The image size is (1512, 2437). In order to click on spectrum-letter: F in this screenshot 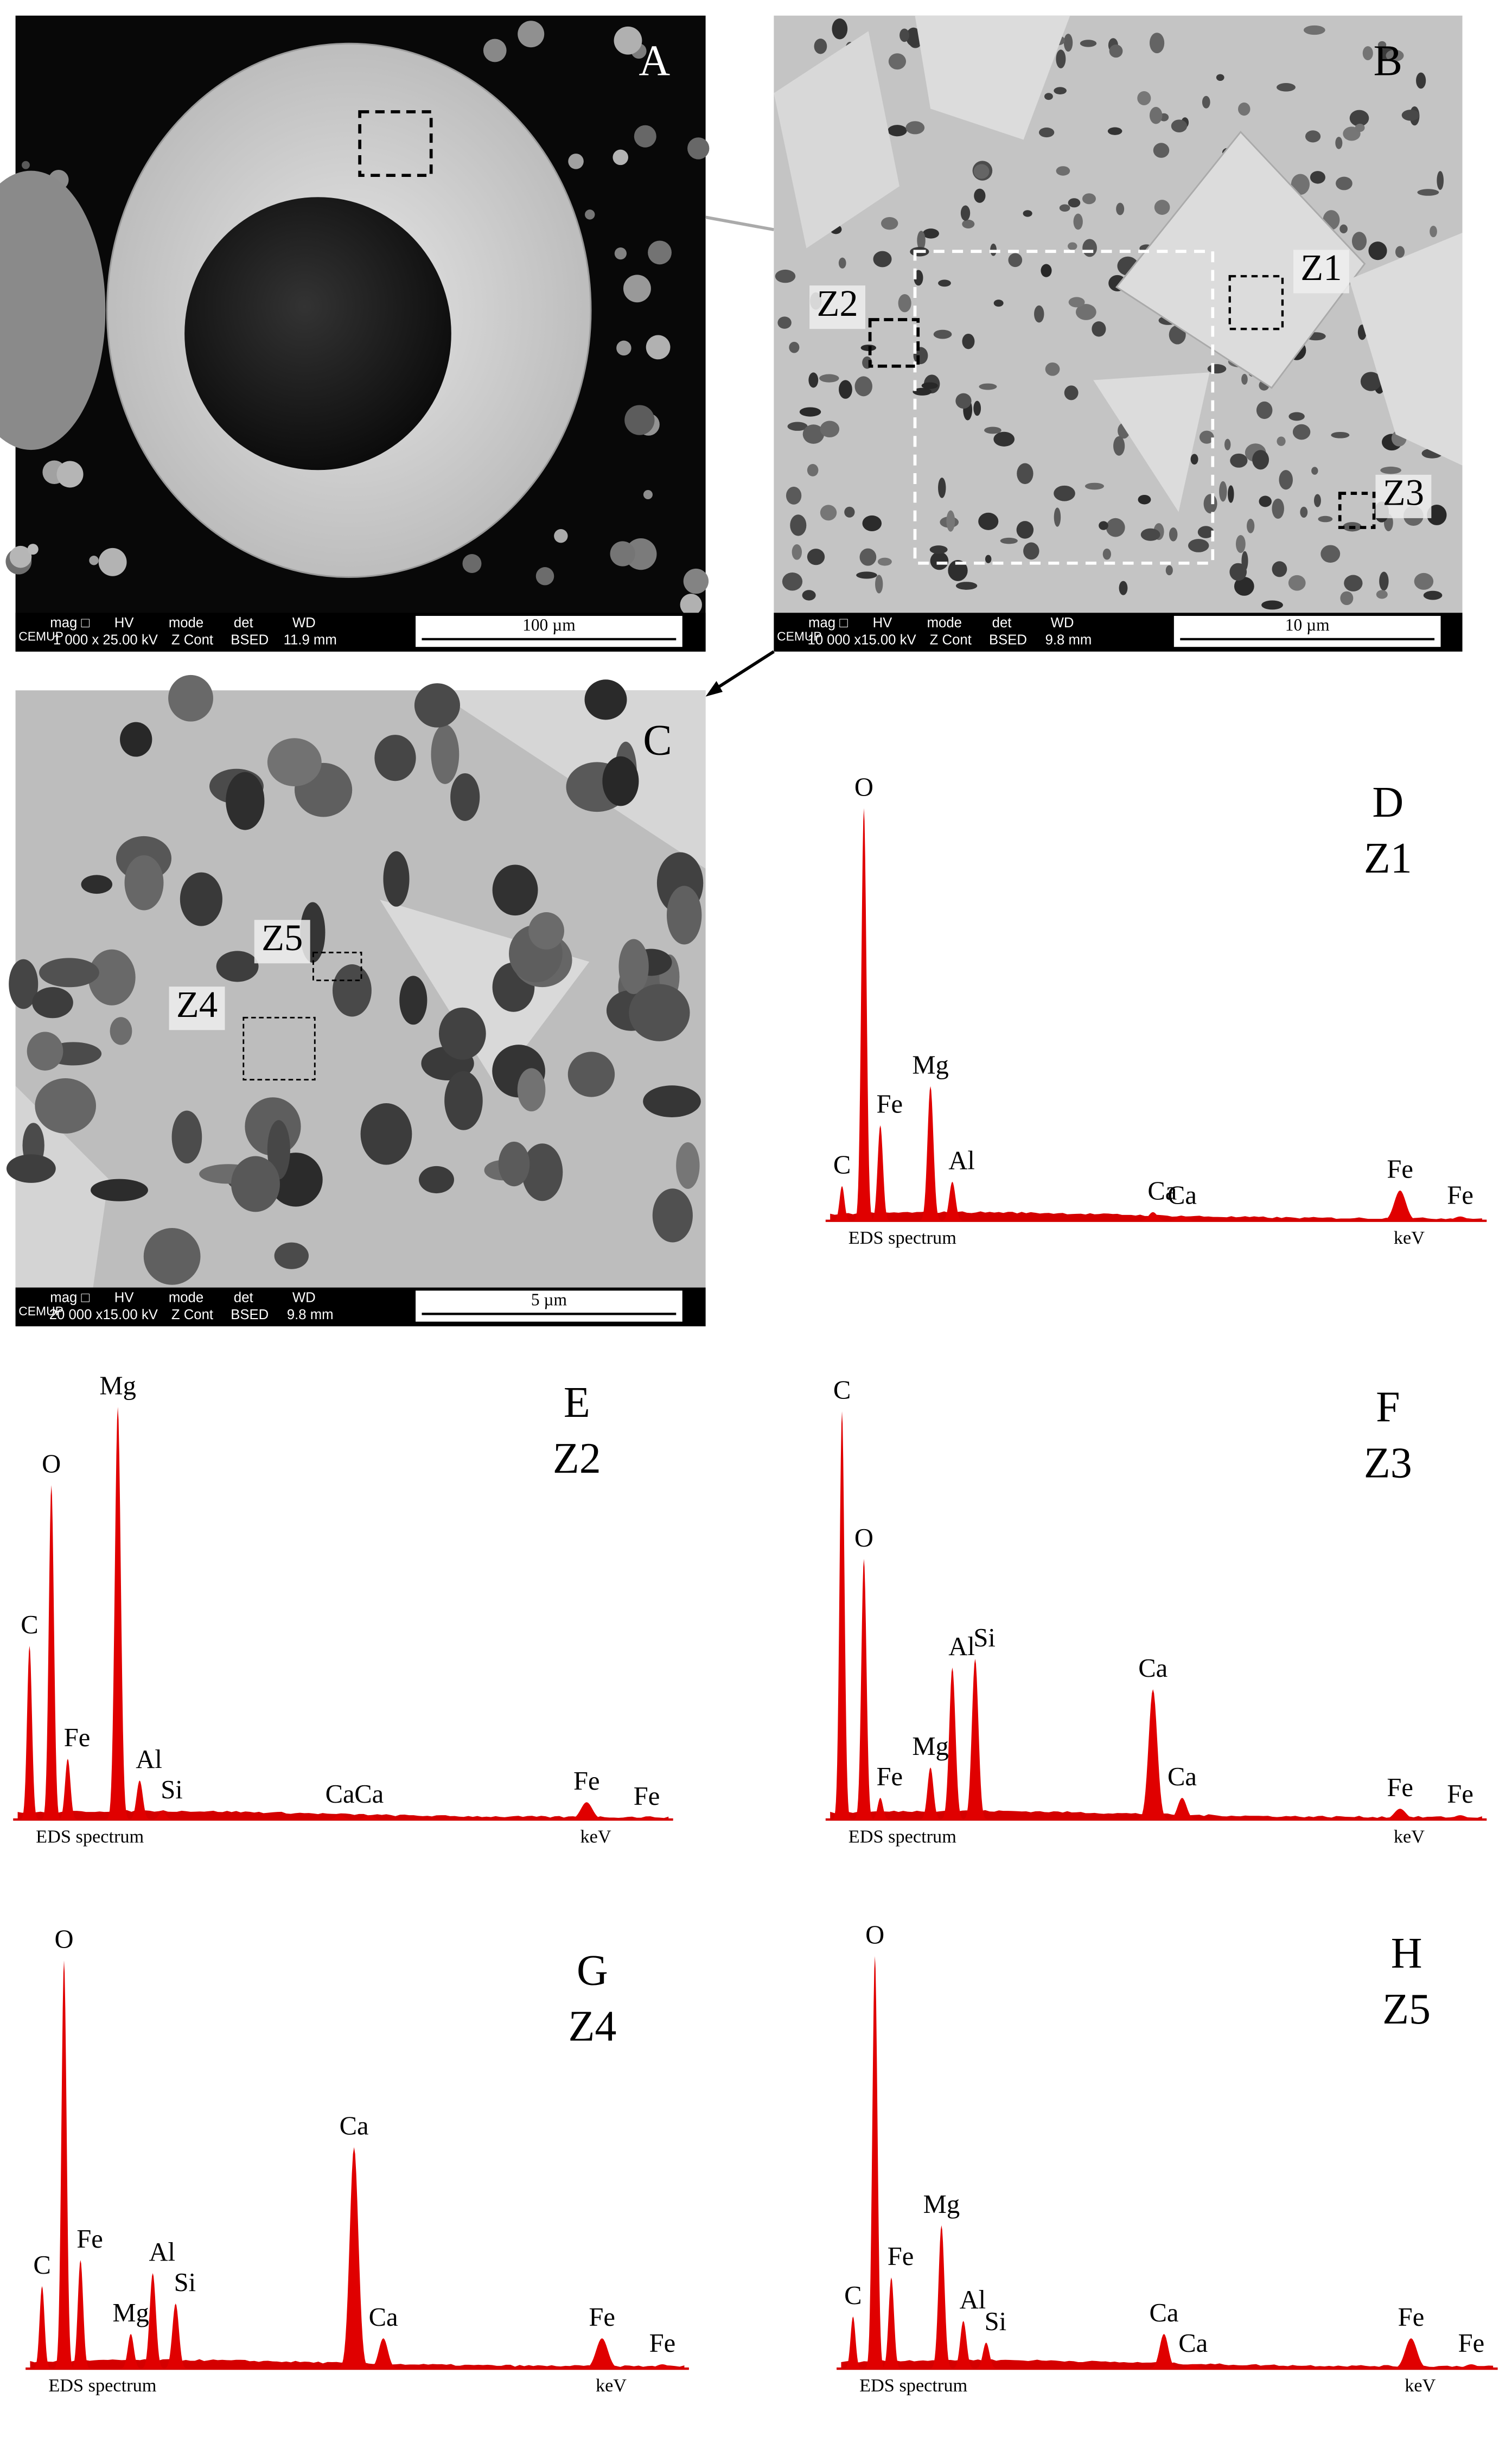, I will do `click(1388, 1407)`.